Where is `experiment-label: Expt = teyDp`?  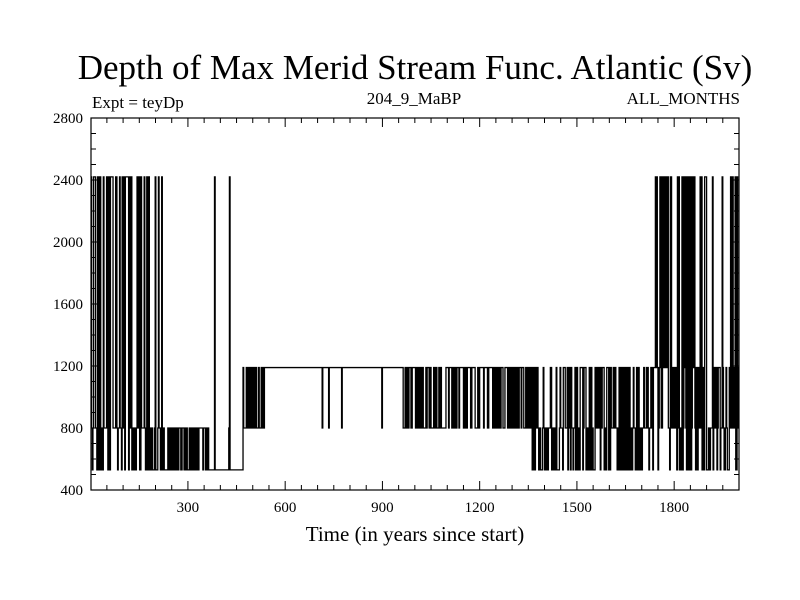 experiment-label: Expt = teyDp is located at coordinates (138, 102).